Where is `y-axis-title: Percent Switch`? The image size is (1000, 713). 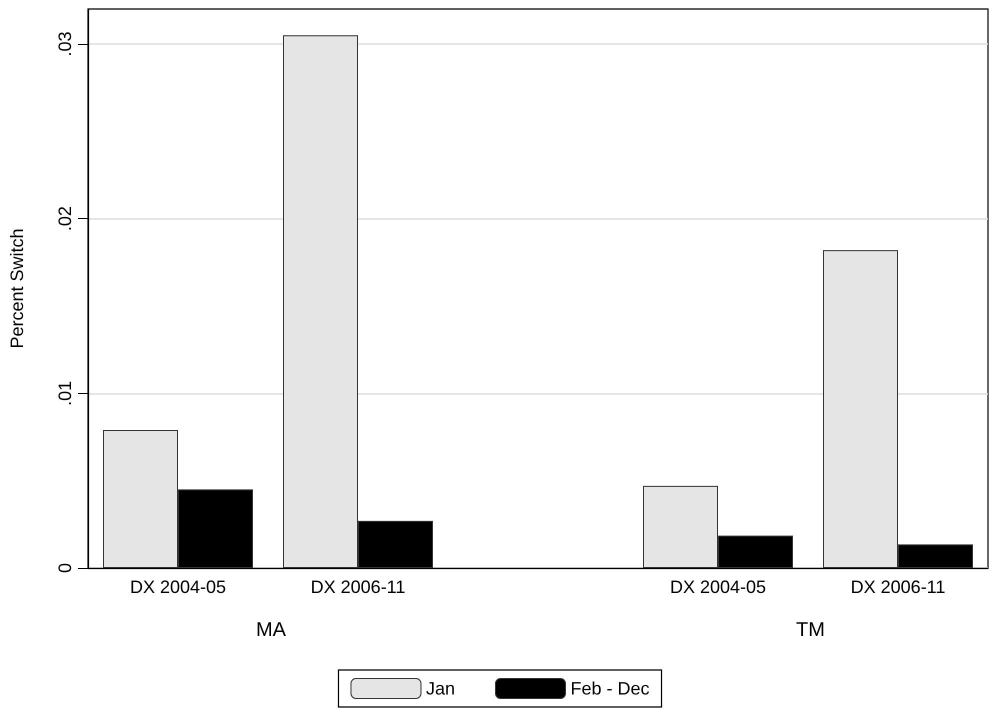
y-axis-title: Percent Switch is located at coordinates (17, 288).